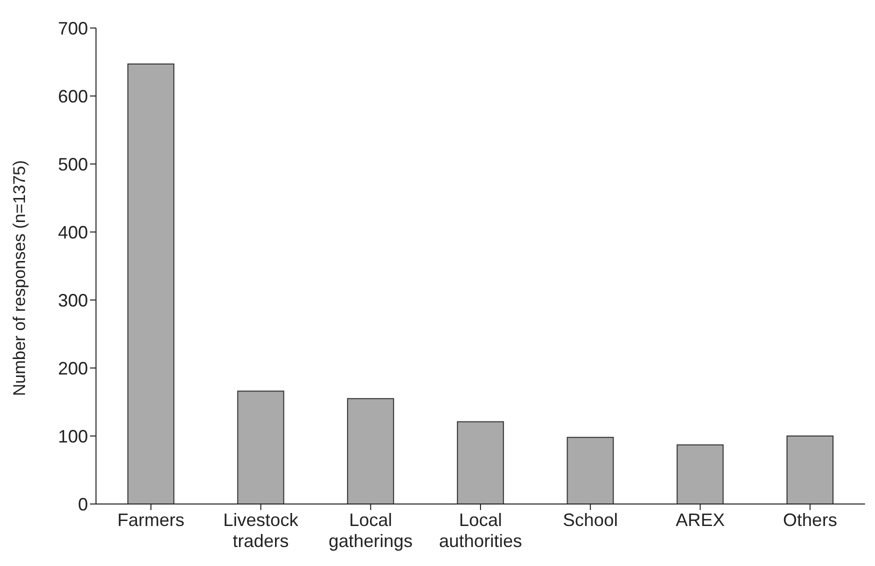  I want to click on y-tick-label: 0, so click(83, 504).